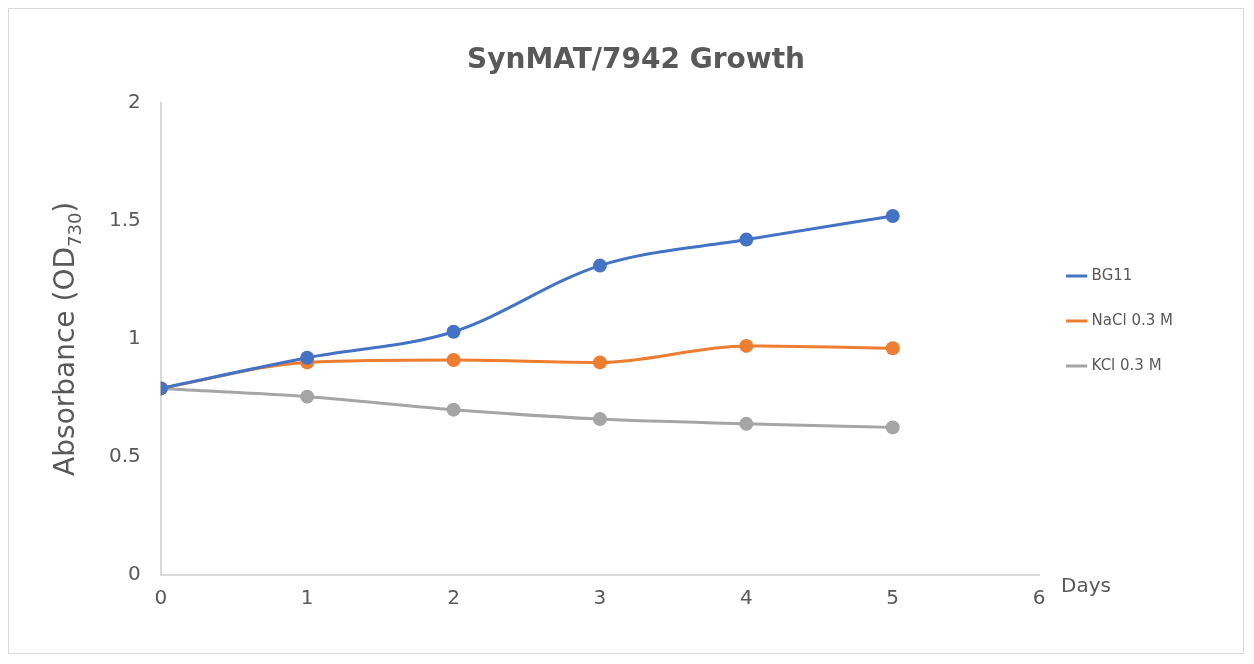 The height and width of the screenshot is (664, 1254). I want to click on y-tick-label: 2, so click(134, 100).